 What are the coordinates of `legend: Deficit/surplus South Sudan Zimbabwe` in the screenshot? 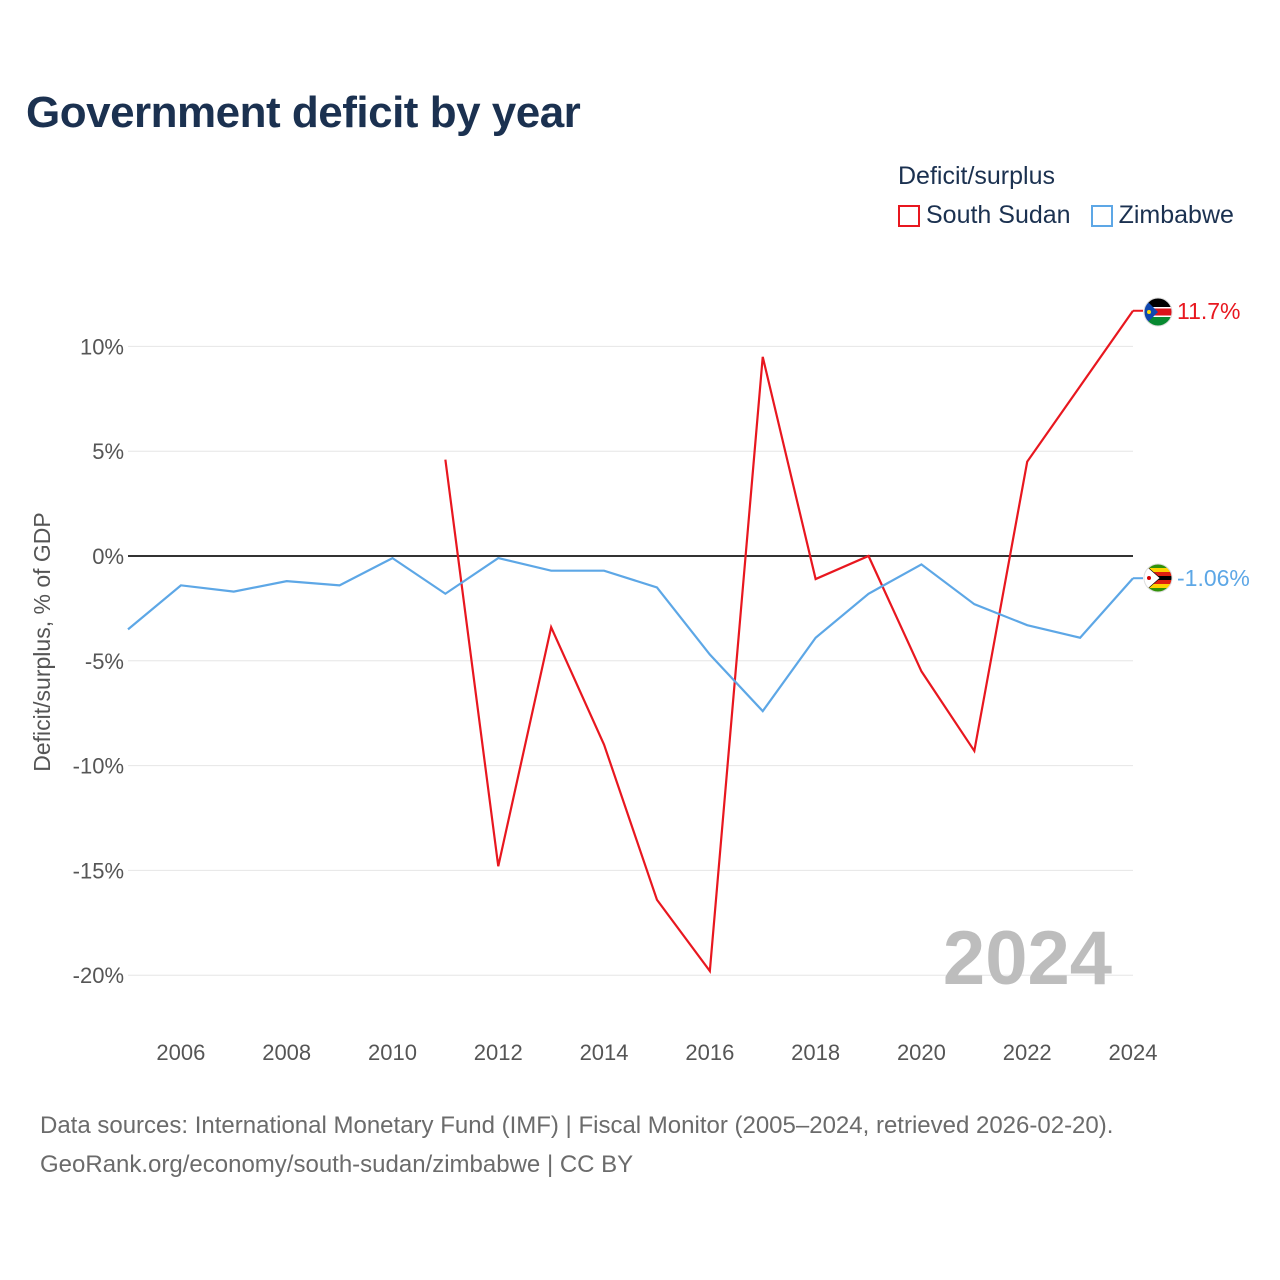 It's located at (1066, 196).